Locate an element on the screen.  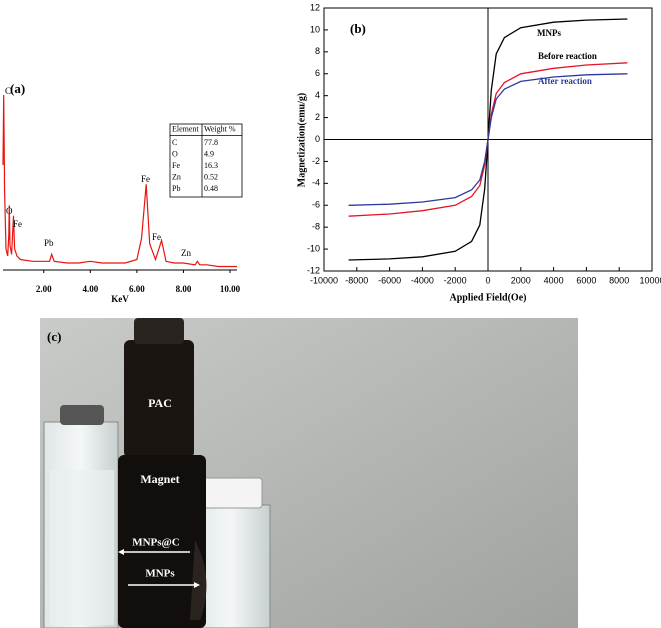
y-tick-label: 2 is located at coordinates (317, 117).